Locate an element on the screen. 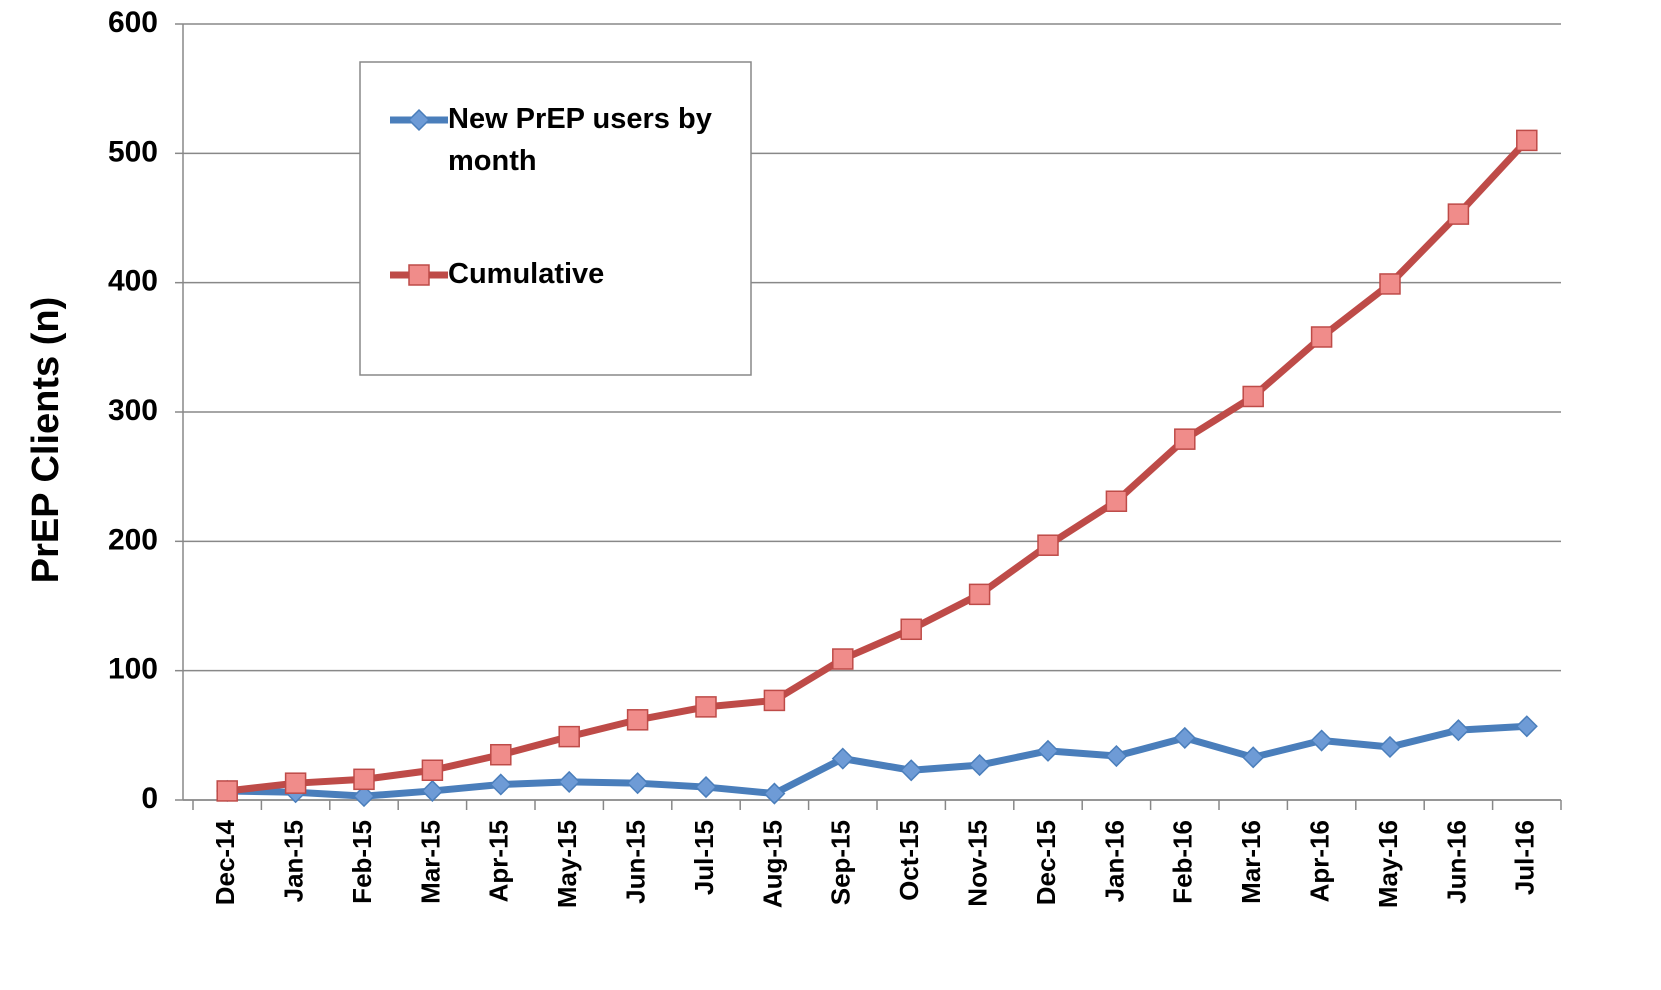 This screenshot has height=990, width=1661. x-tick-label: Sep-15 is located at coordinates (841, 862).